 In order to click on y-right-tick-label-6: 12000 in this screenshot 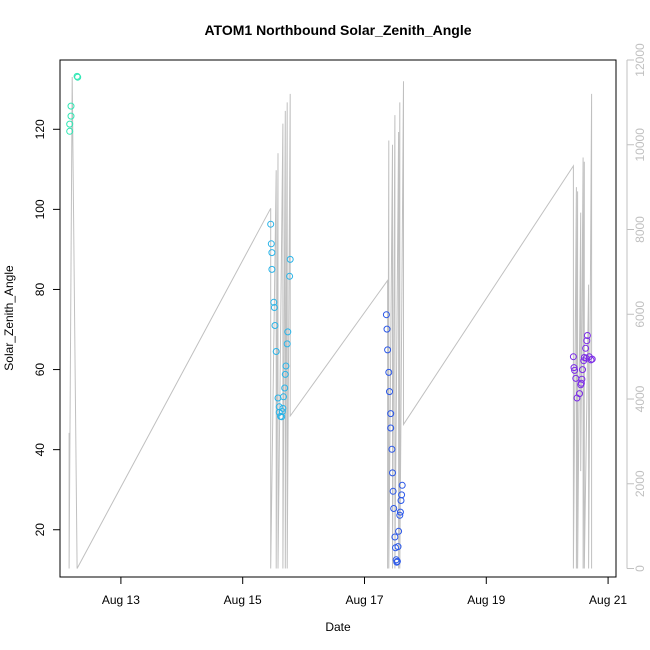, I will do `click(640, 60)`.